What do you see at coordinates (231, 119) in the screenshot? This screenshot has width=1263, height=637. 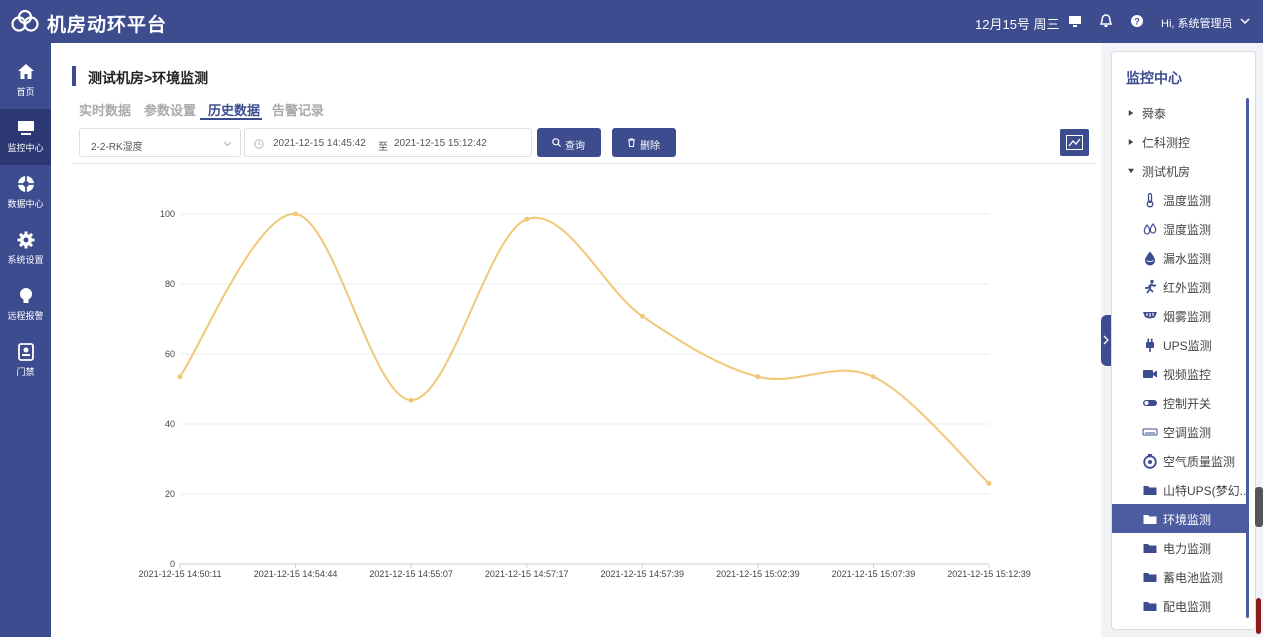 I see `active-tab-indicator` at bounding box center [231, 119].